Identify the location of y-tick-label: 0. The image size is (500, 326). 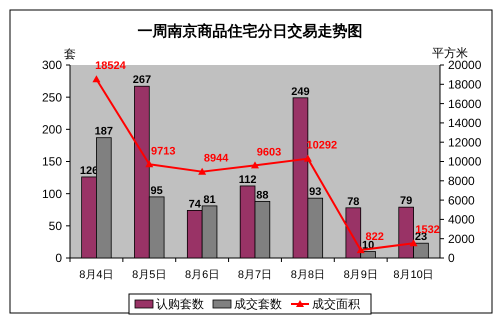
(58, 258).